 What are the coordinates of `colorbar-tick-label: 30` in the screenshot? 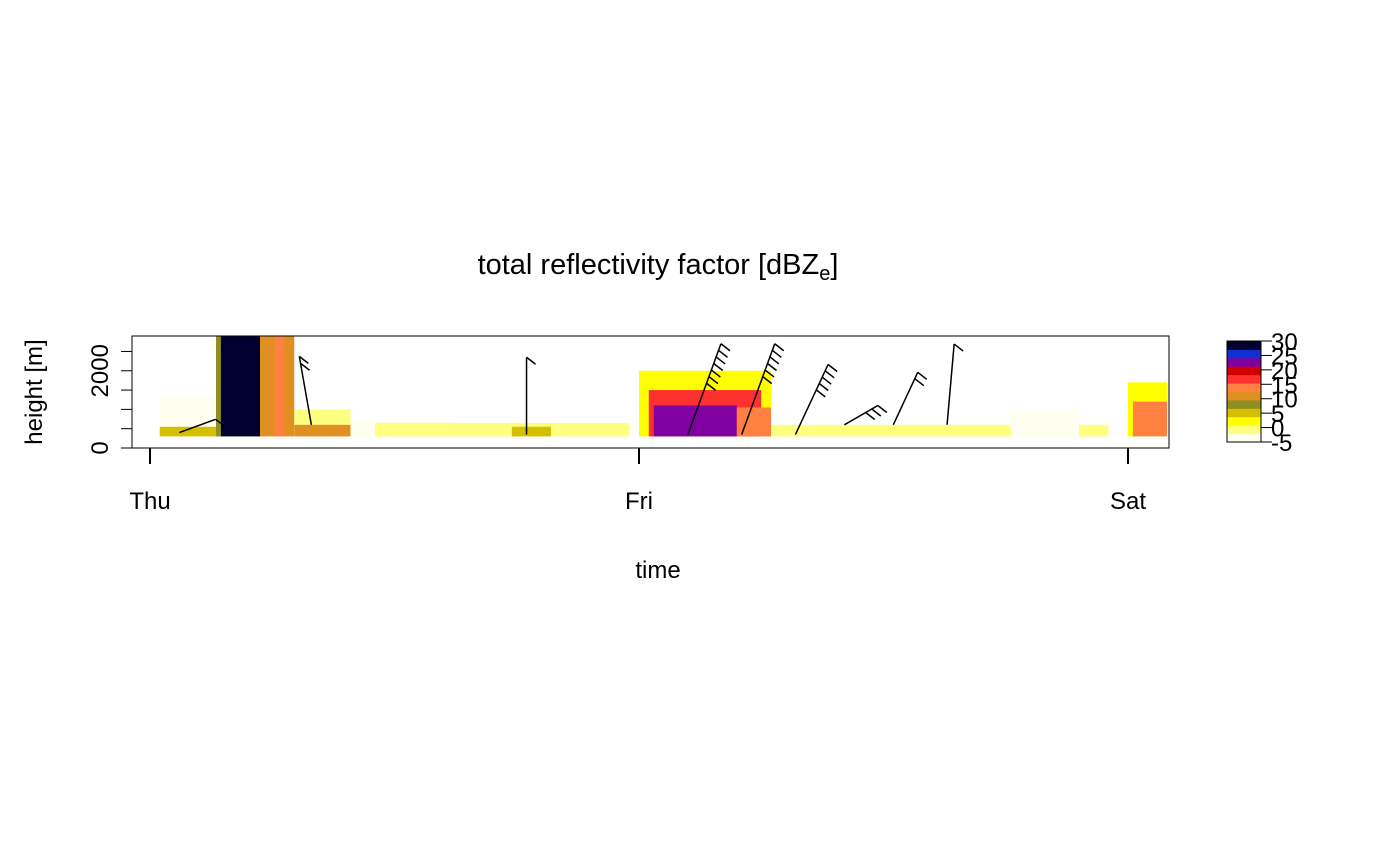 It's located at (1284, 342).